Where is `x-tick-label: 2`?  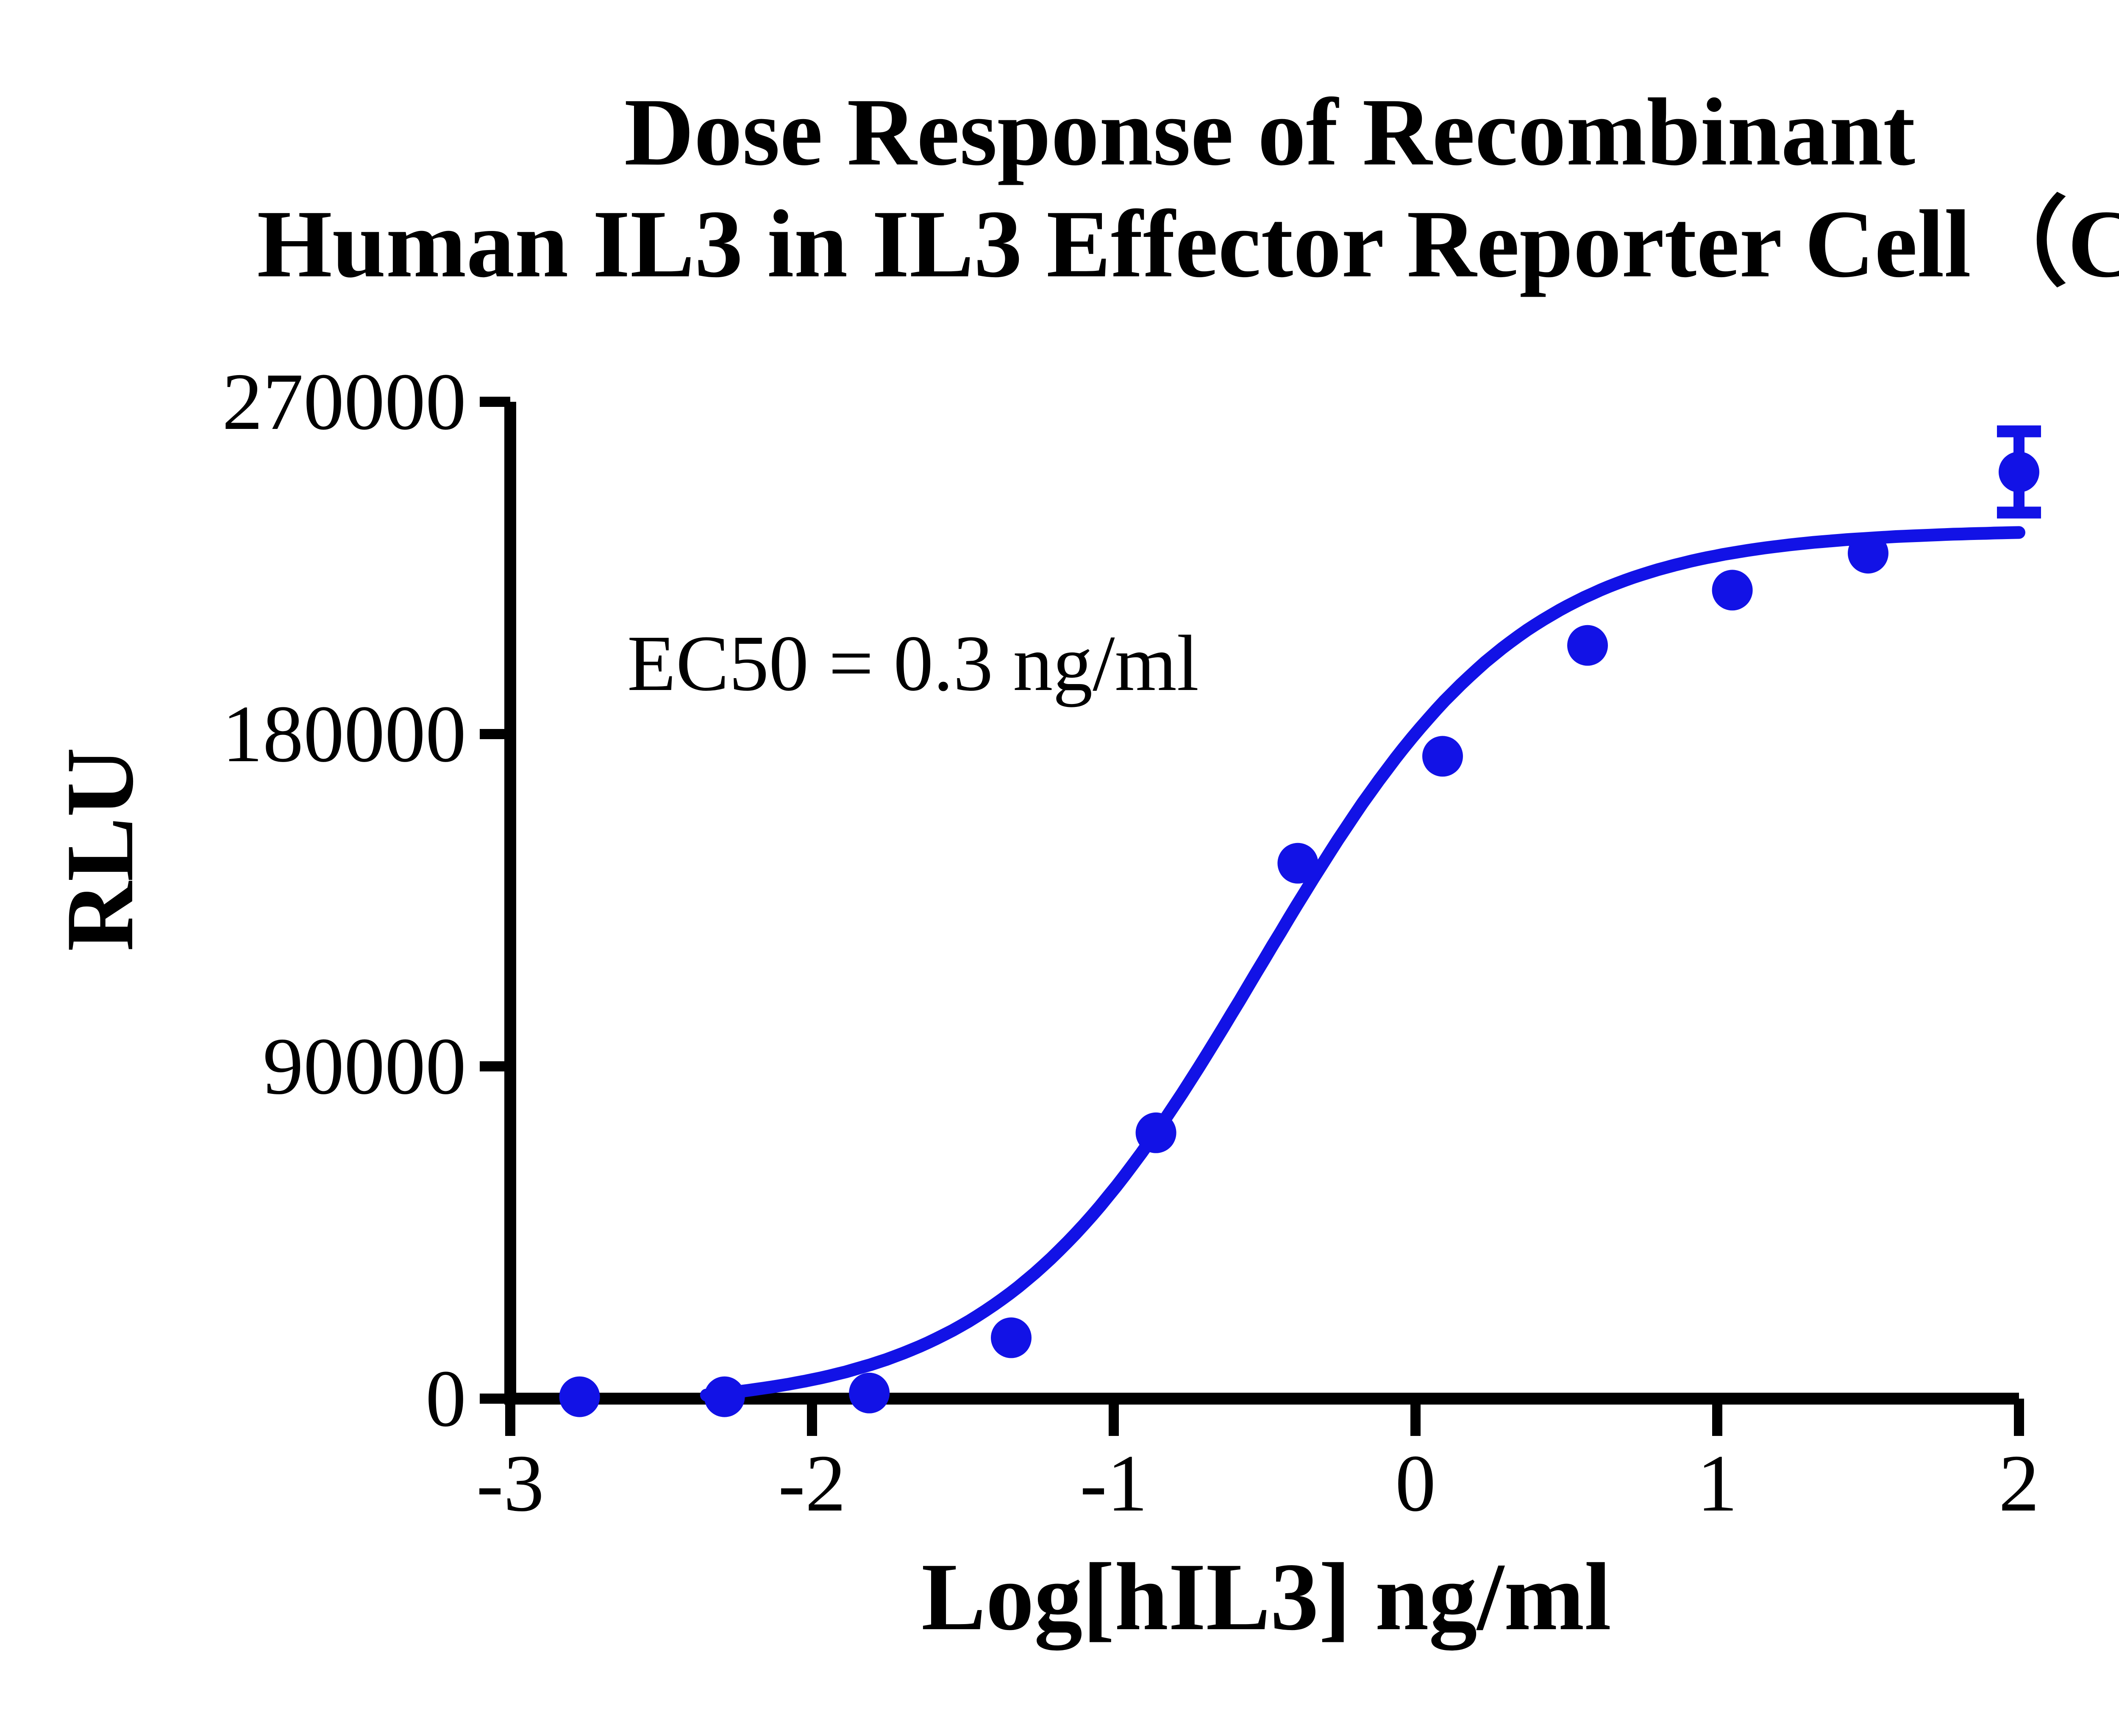
x-tick-label: 2 is located at coordinates (2019, 1483).